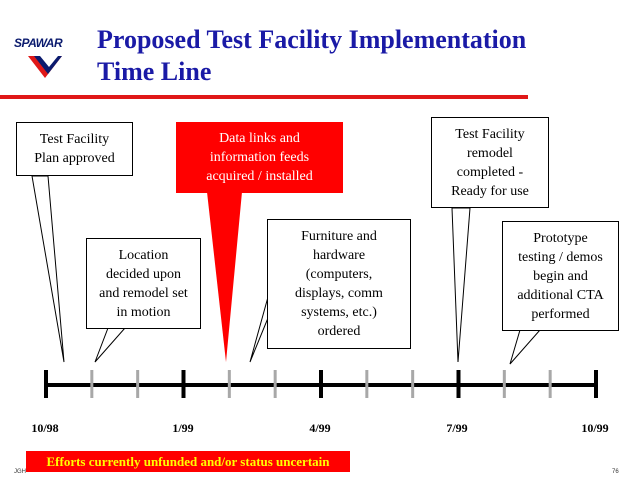  I want to click on timeline-ticks, so click(321, 384).